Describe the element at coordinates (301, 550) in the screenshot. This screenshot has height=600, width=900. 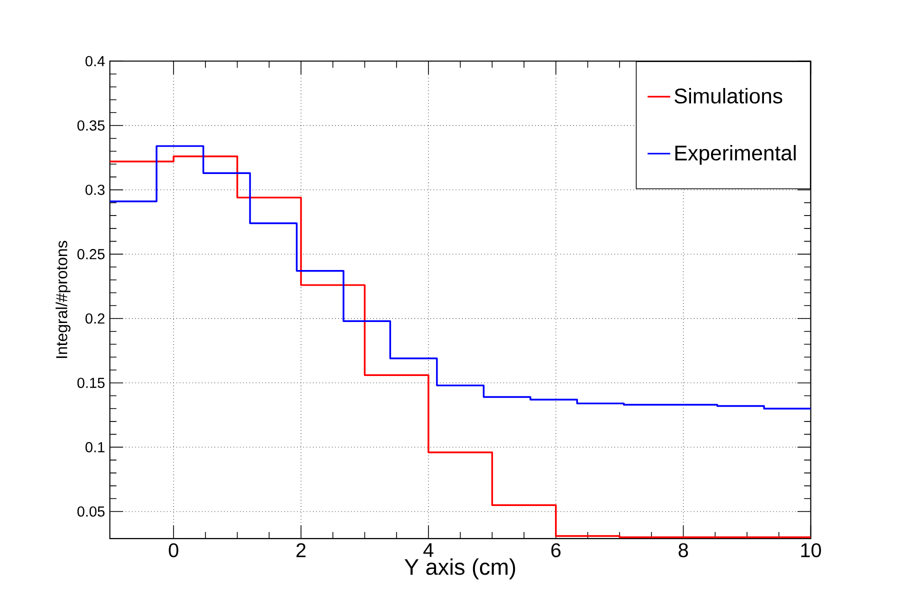
I see `x-tick-label: 2` at that location.